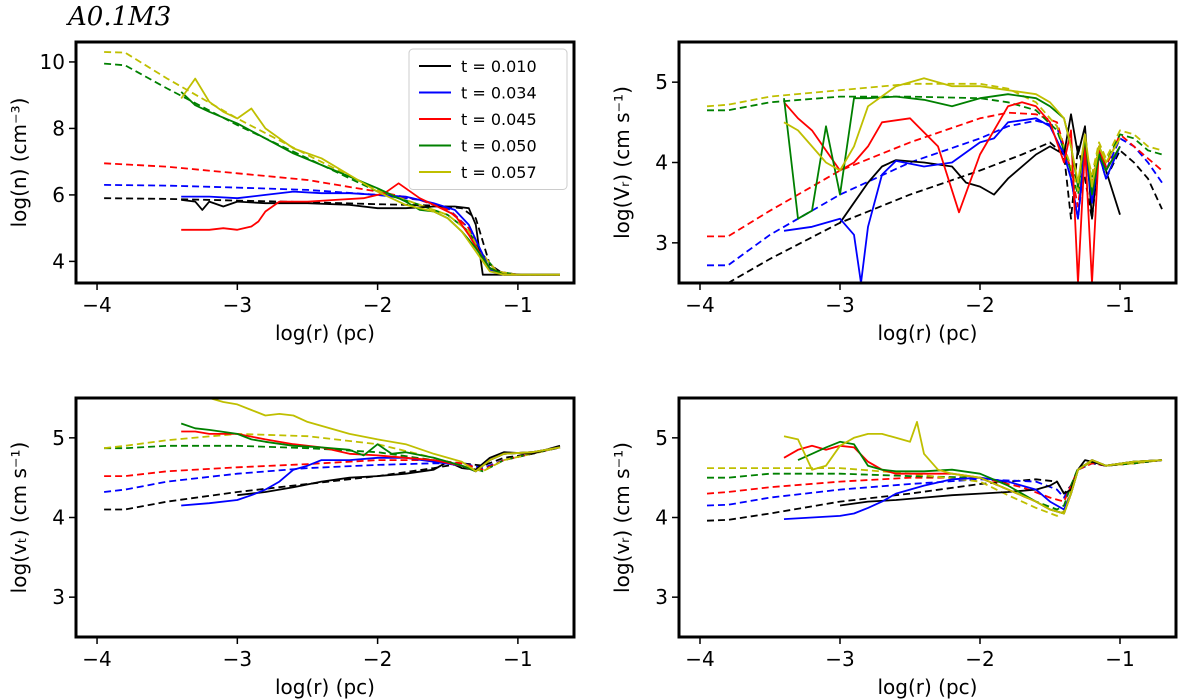  Describe the element at coordinates (58, 195) in the screenshot. I see `y-tick-label: 6` at that location.